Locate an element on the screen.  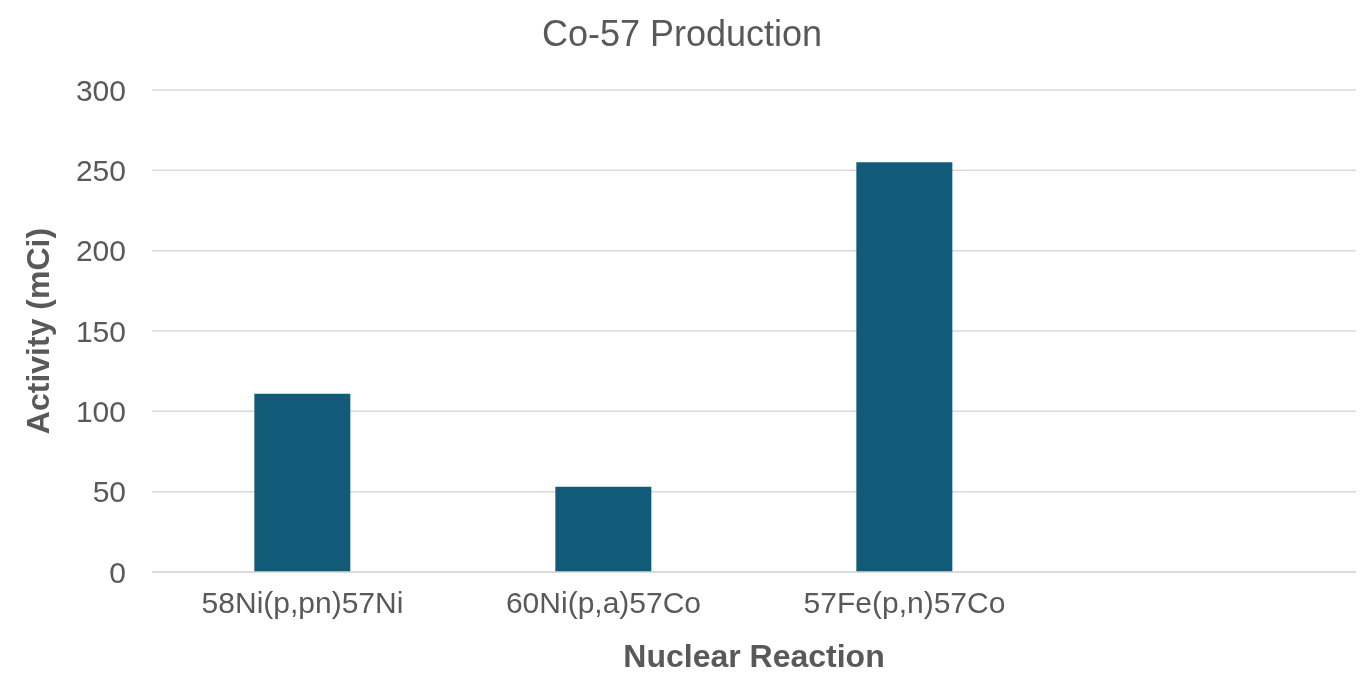
x-tick-label: 57Fe(p,n)57Co is located at coordinates (904, 603).